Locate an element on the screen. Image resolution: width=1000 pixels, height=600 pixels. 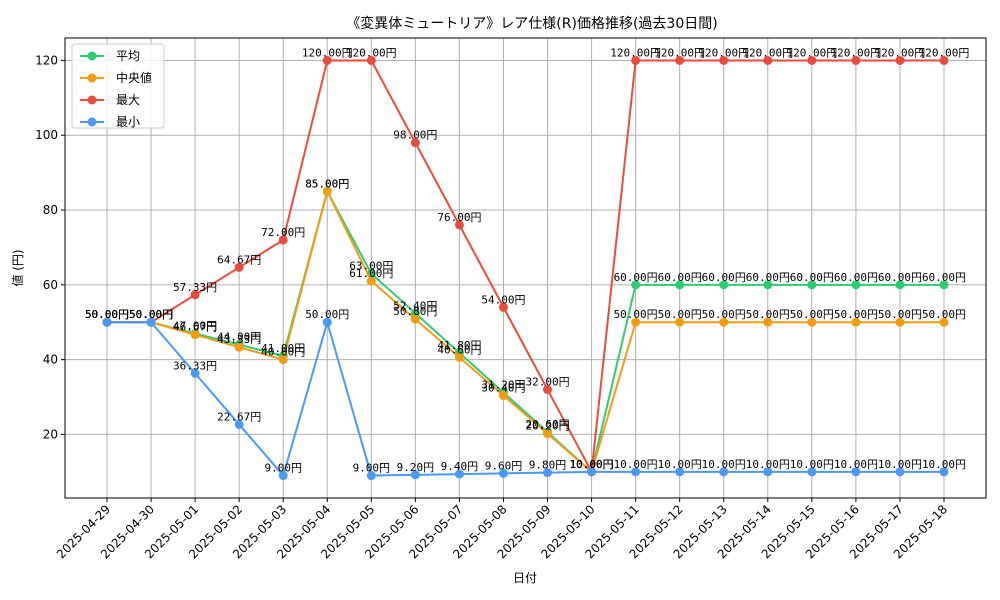
data-label: 40.00円 is located at coordinates (283, 352).